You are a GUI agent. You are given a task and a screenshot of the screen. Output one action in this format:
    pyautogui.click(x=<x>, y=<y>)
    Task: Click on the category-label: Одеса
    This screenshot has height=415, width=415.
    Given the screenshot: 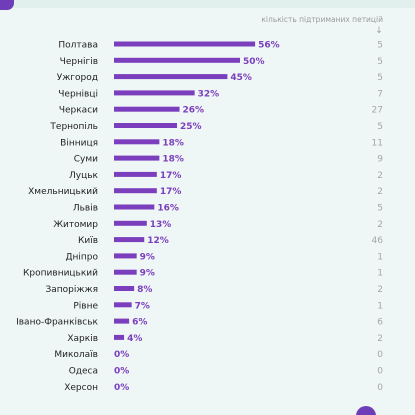 What is the action you would take?
    pyautogui.click(x=83, y=372)
    